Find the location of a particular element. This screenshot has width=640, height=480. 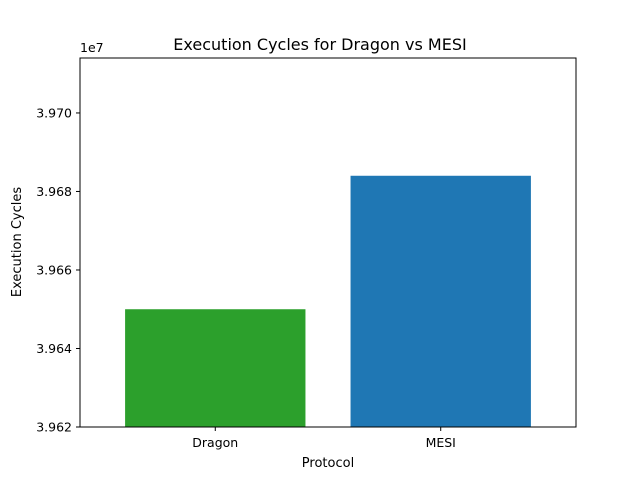

x-tick-label: Dragon is located at coordinates (215, 442).